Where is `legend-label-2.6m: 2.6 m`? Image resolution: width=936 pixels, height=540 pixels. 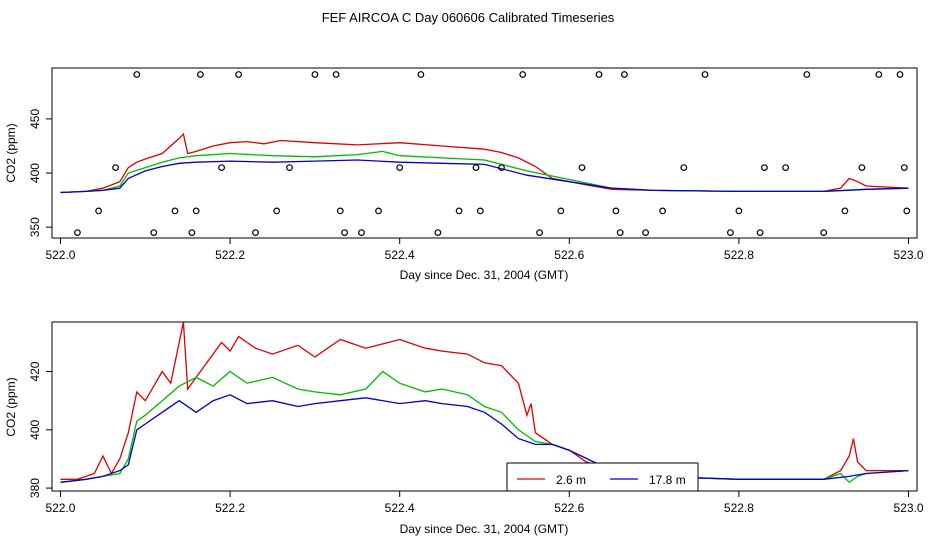 legend-label-2.6m: 2.6 m is located at coordinates (571, 480).